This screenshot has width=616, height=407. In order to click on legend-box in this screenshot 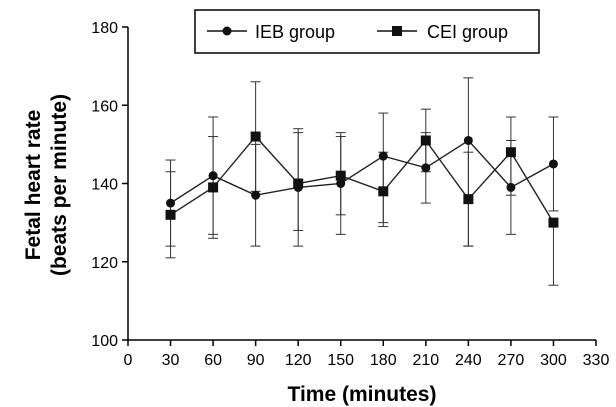, I will do `click(367, 31)`.